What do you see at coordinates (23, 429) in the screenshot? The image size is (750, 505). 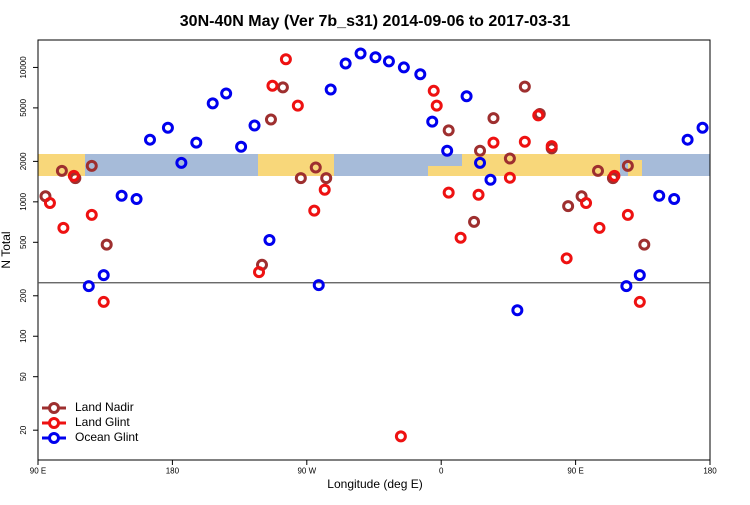 I see `y-tick-label: 20` at bounding box center [23, 429].